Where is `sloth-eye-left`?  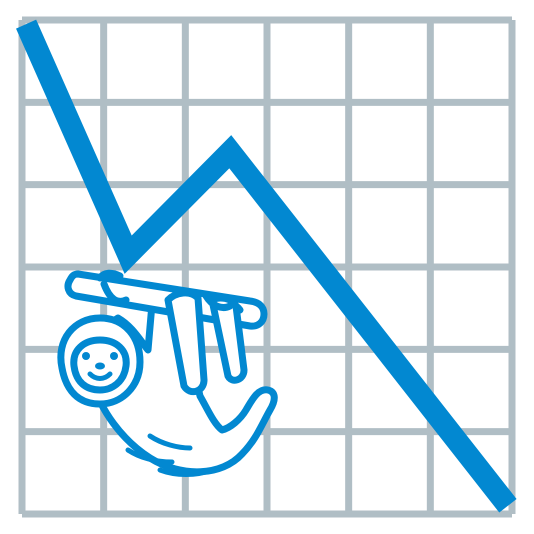
sloth-eye-left is located at coordinates (86, 356).